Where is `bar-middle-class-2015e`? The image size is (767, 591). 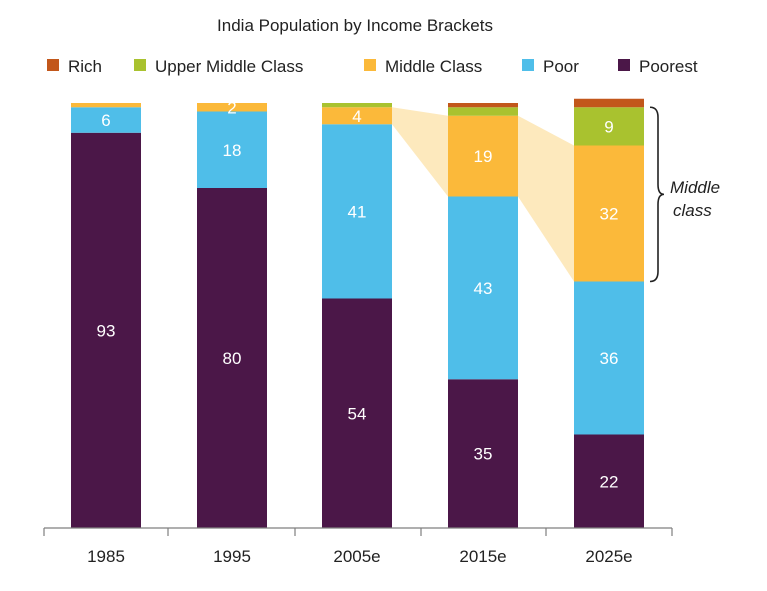
bar-middle-class-2015e is located at coordinates (483, 156).